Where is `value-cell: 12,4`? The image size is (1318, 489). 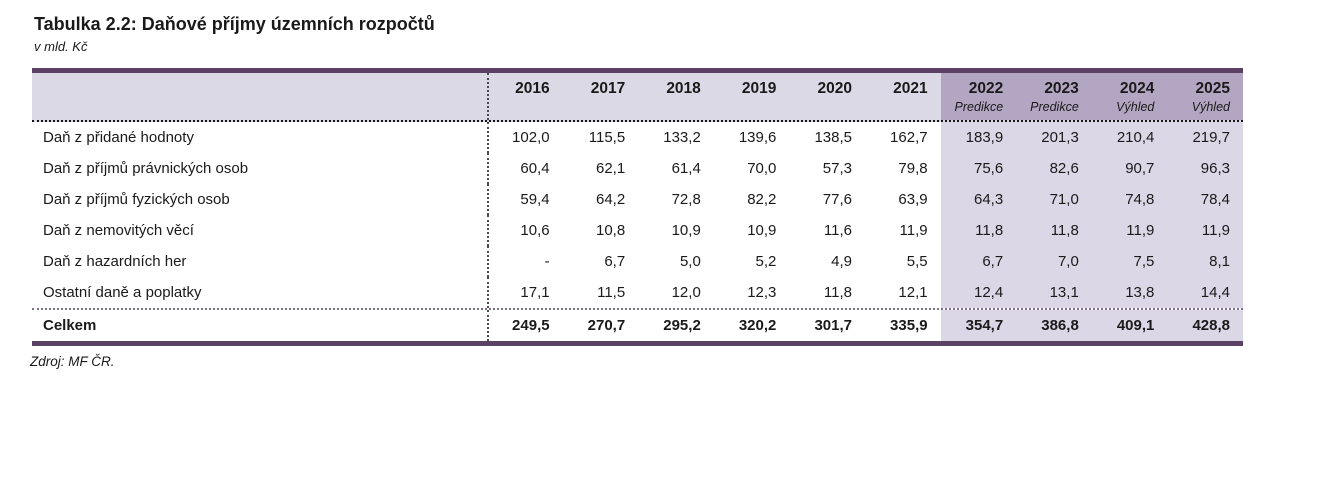
value-cell: 12,4 is located at coordinates (978, 292).